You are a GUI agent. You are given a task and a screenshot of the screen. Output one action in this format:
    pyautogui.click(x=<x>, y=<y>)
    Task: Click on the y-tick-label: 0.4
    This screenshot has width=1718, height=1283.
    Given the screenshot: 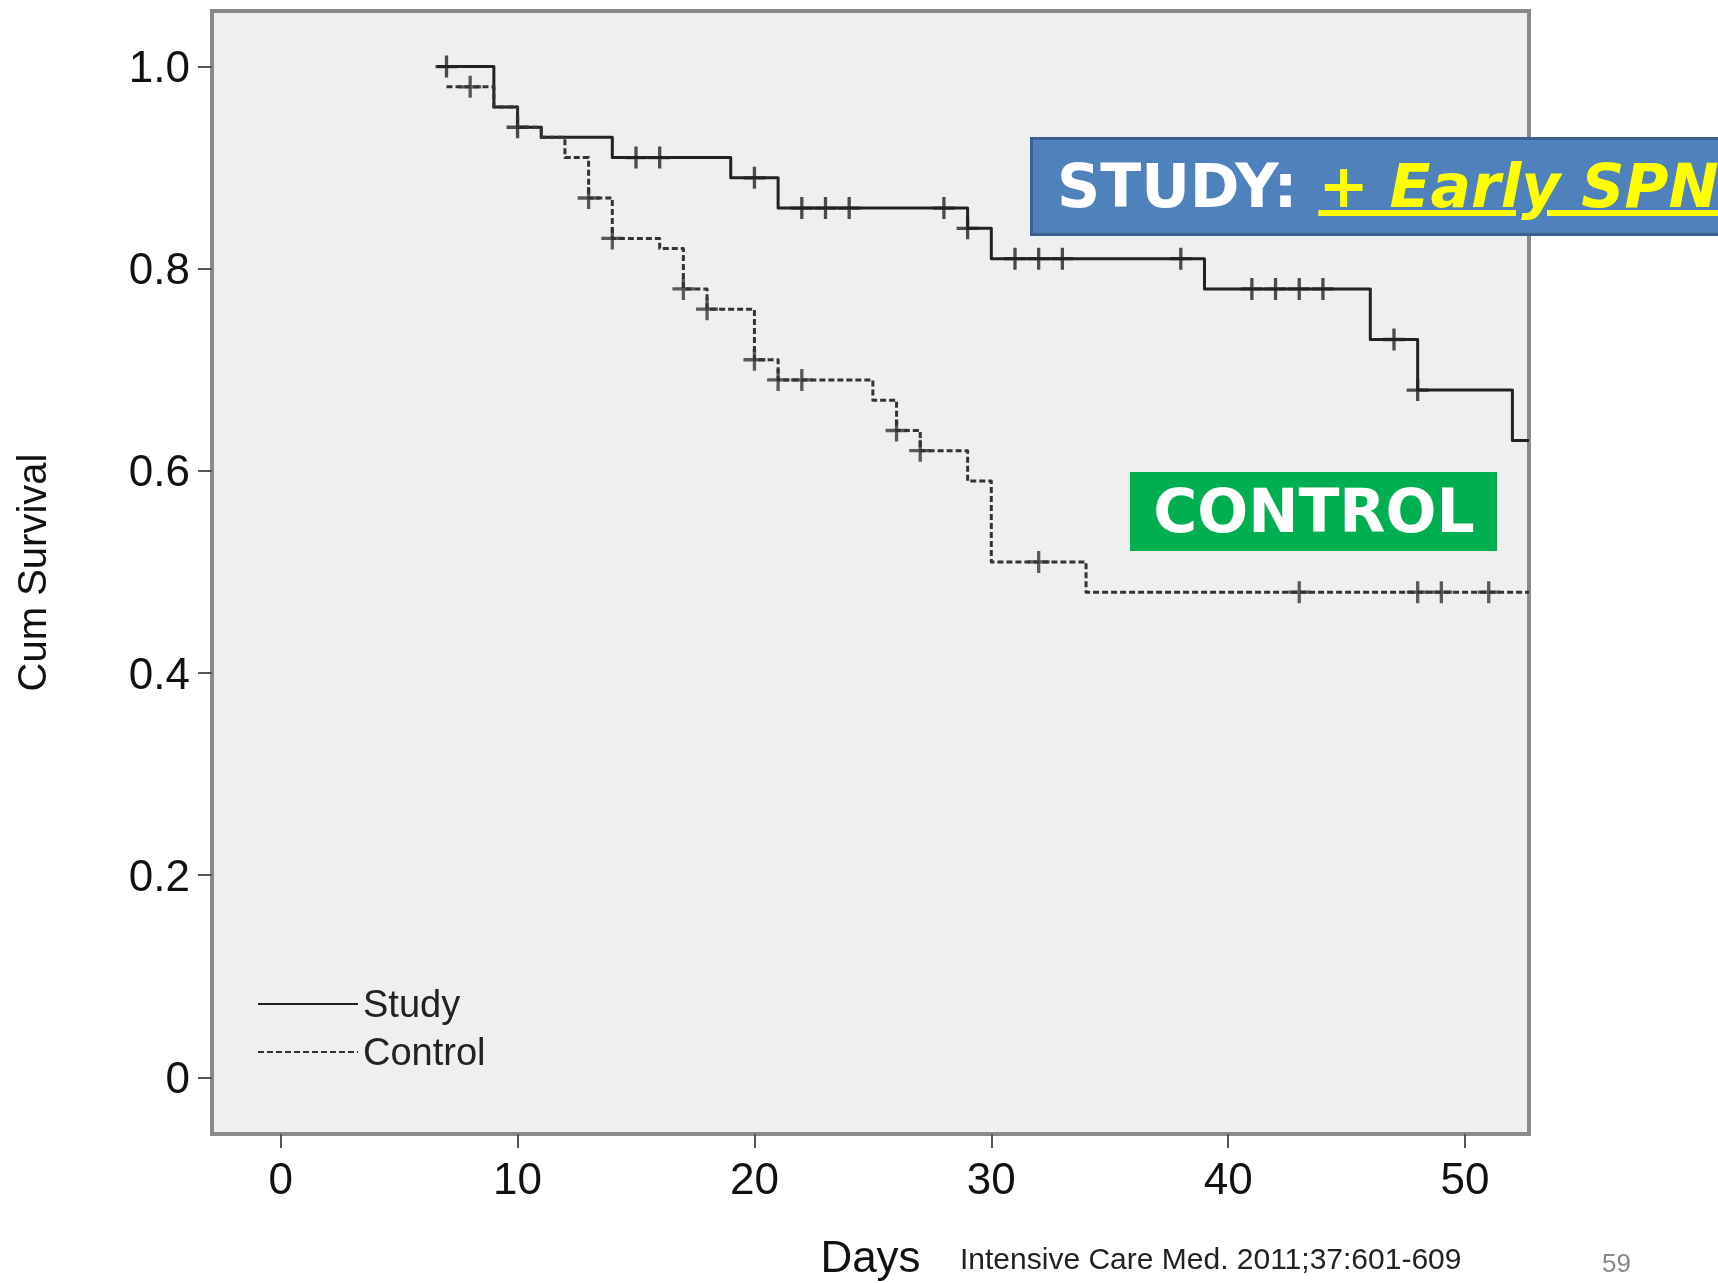 What is the action you would take?
    pyautogui.click(x=159, y=673)
    